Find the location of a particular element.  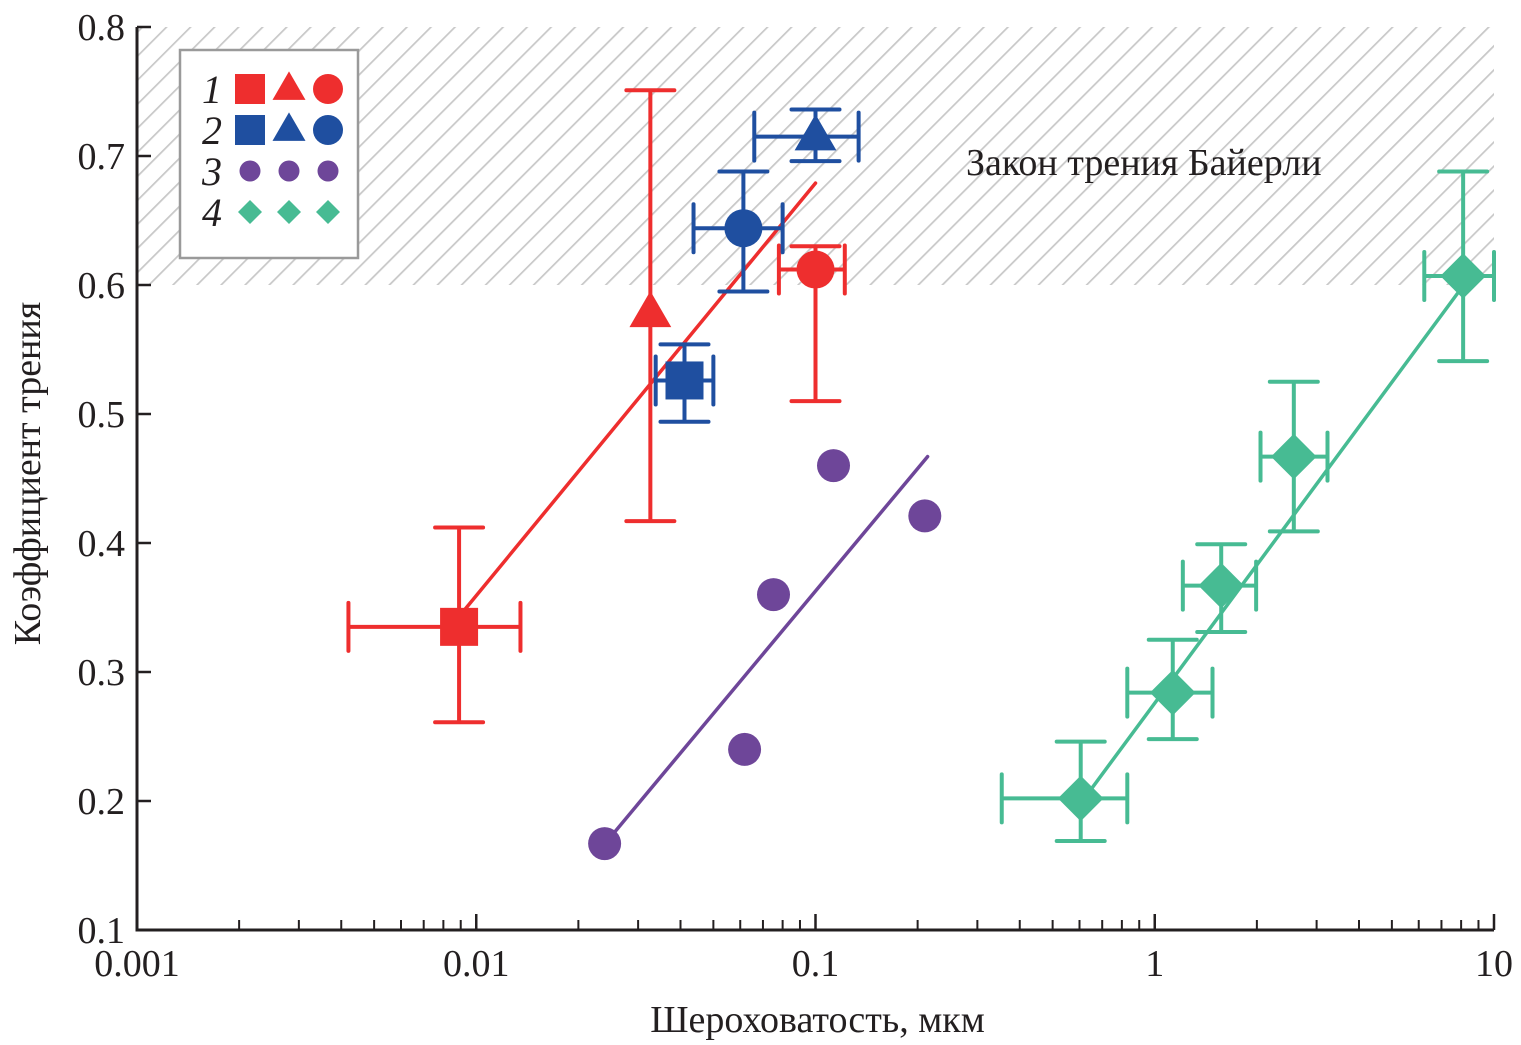

y-tick-label: 0.5 is located at coordinates (102, 415).